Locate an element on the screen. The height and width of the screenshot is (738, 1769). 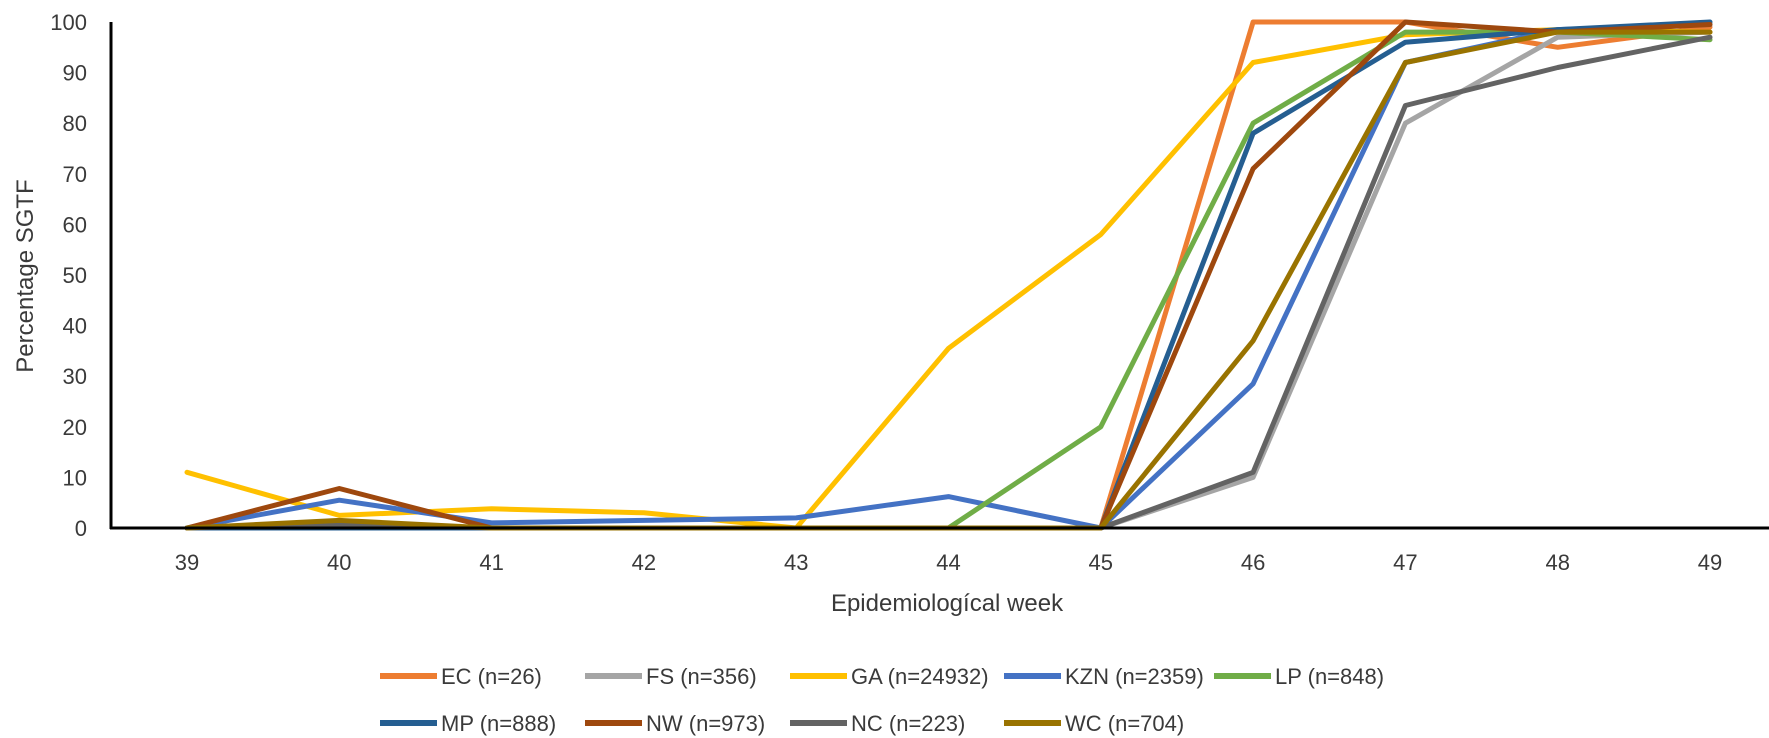
y-tick-label: 80 is located at coordinates (75, 123).